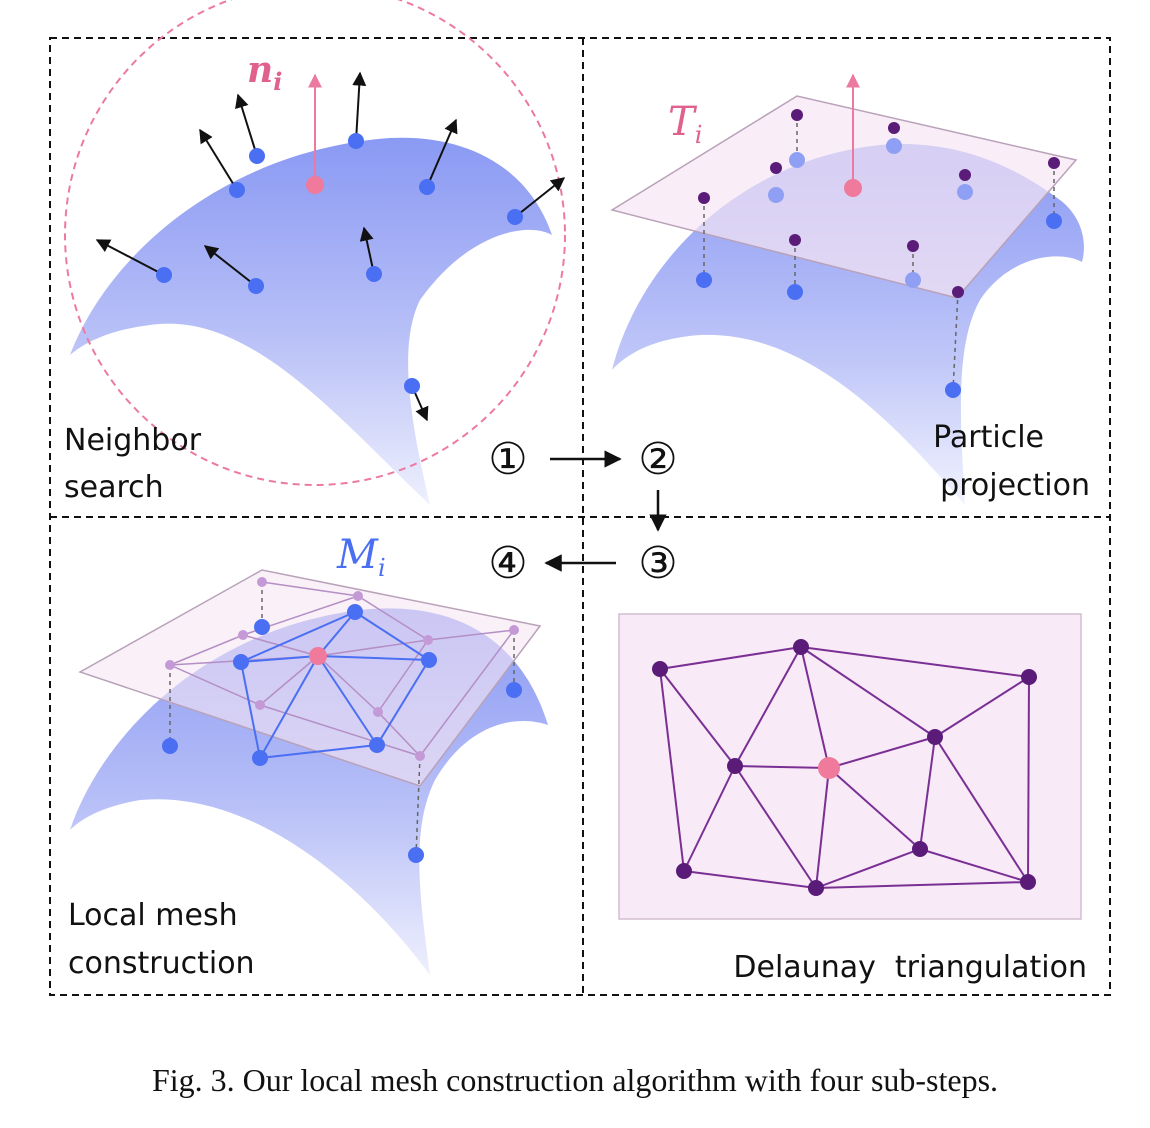  What do you see at coordinates (657, 563) in the screenshot?
I see `step-3: ③` at bounding box center [657, 563].